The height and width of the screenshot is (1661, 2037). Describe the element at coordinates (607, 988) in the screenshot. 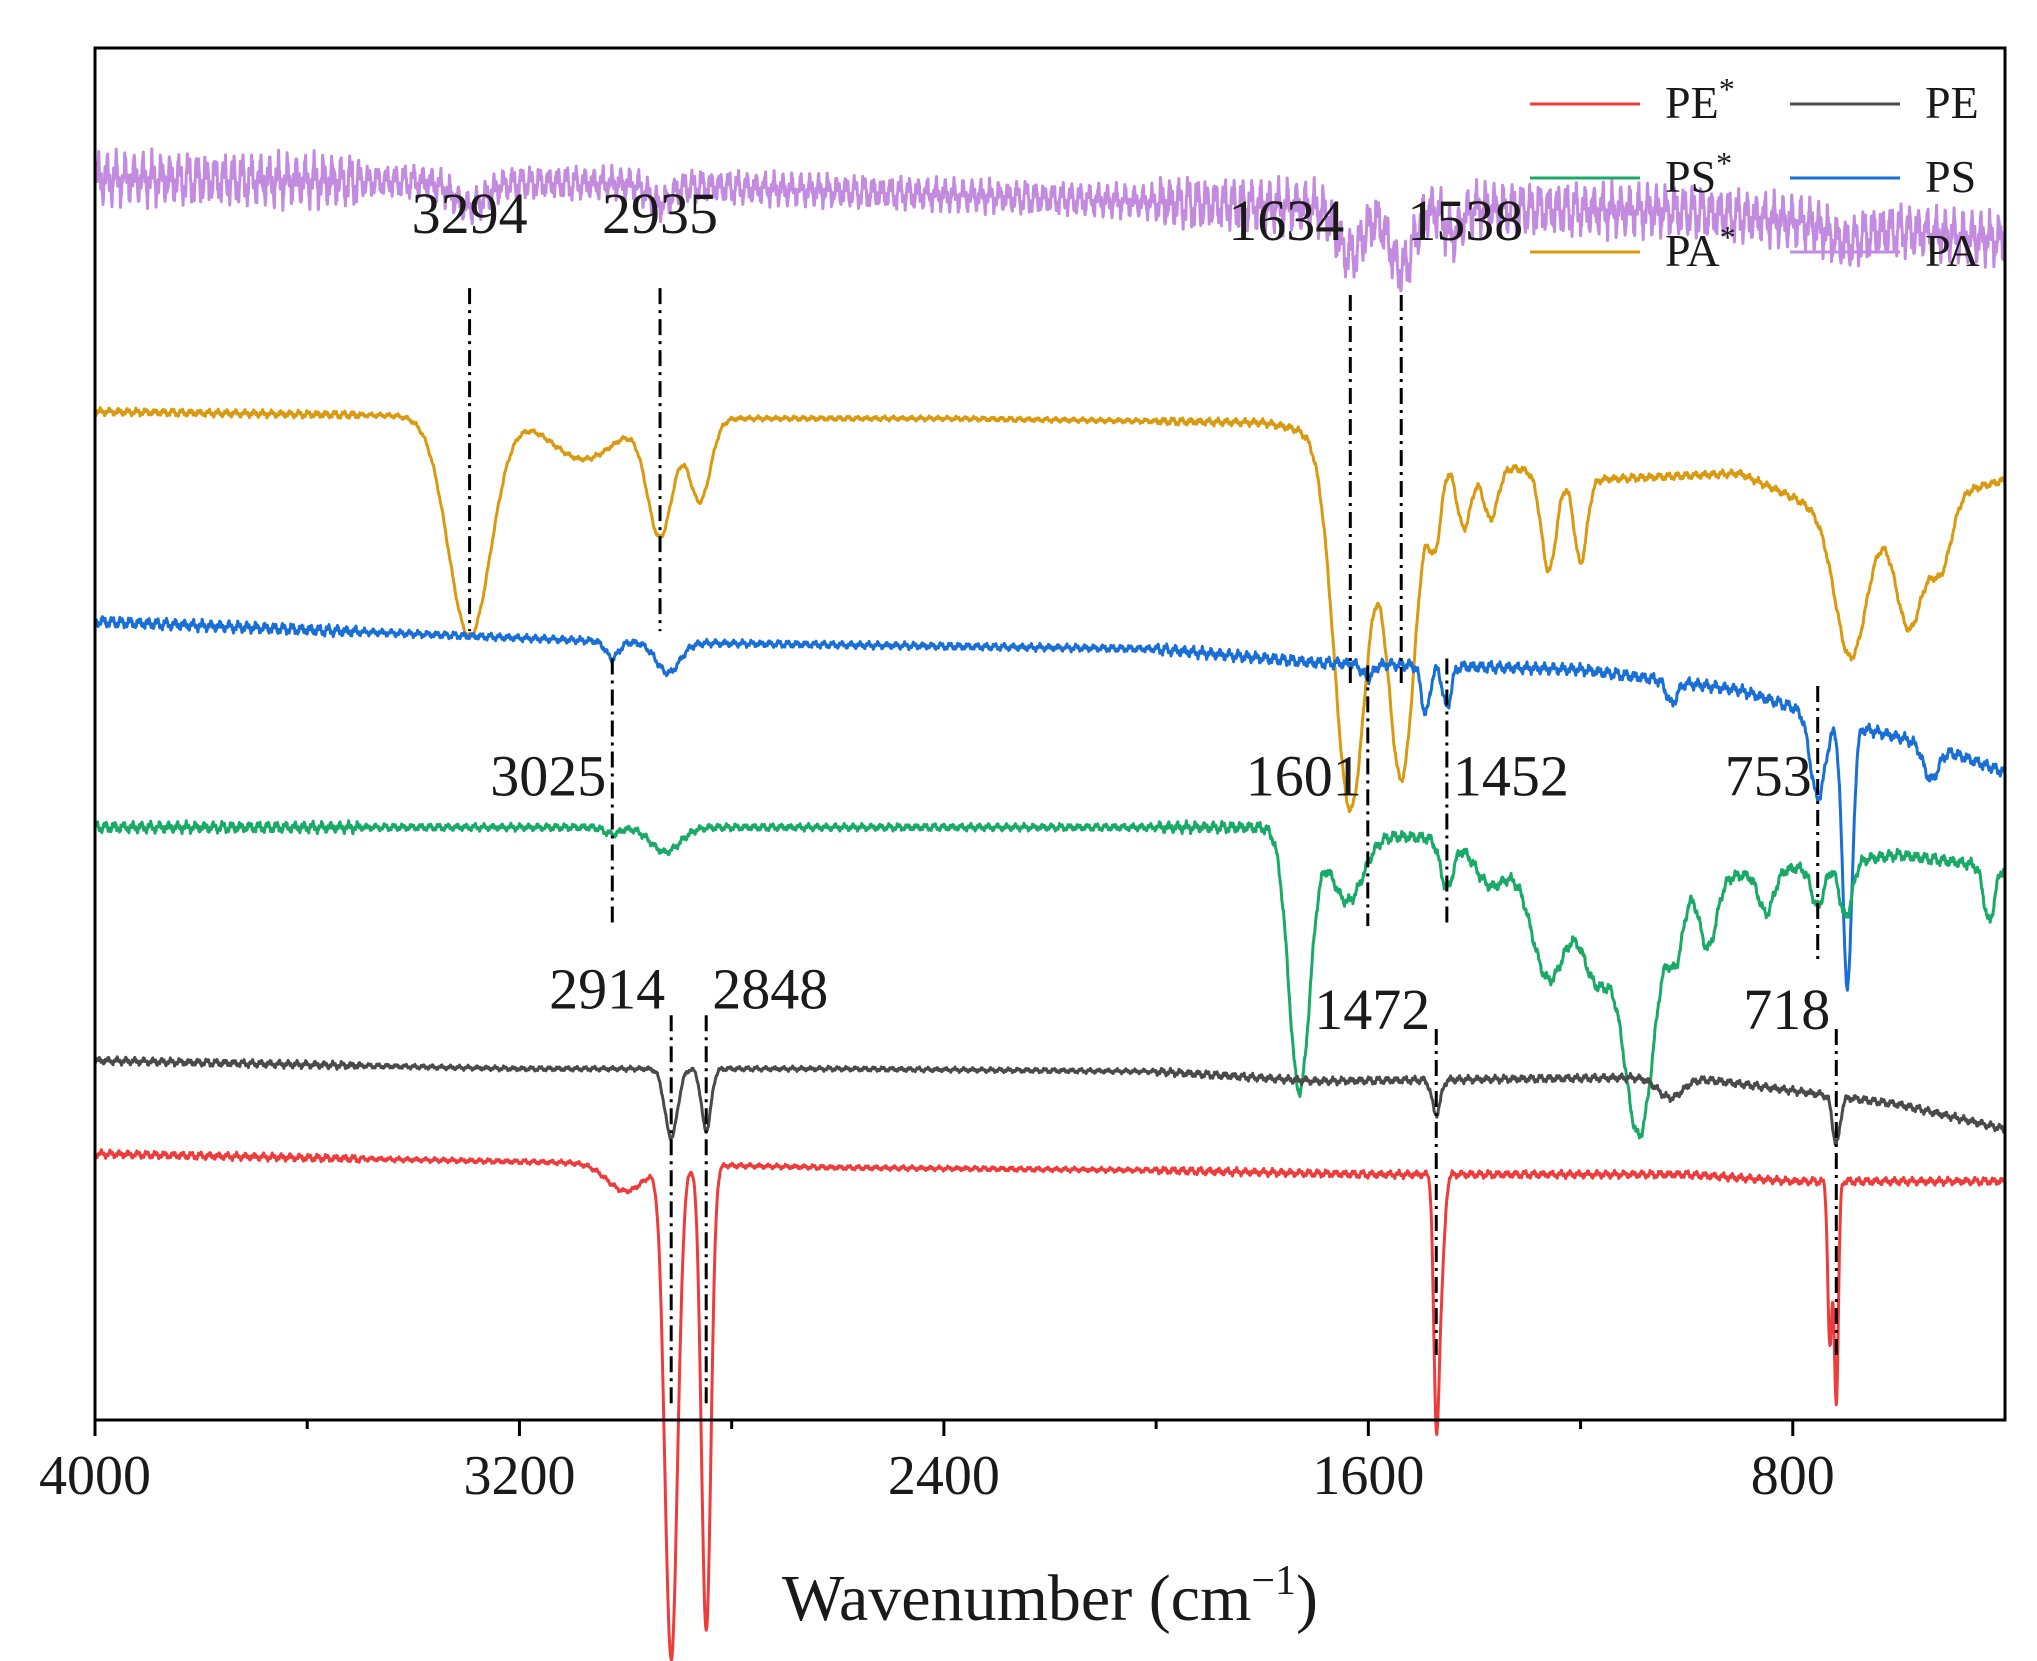

I see `peak-label-2914: 2914` at that location.